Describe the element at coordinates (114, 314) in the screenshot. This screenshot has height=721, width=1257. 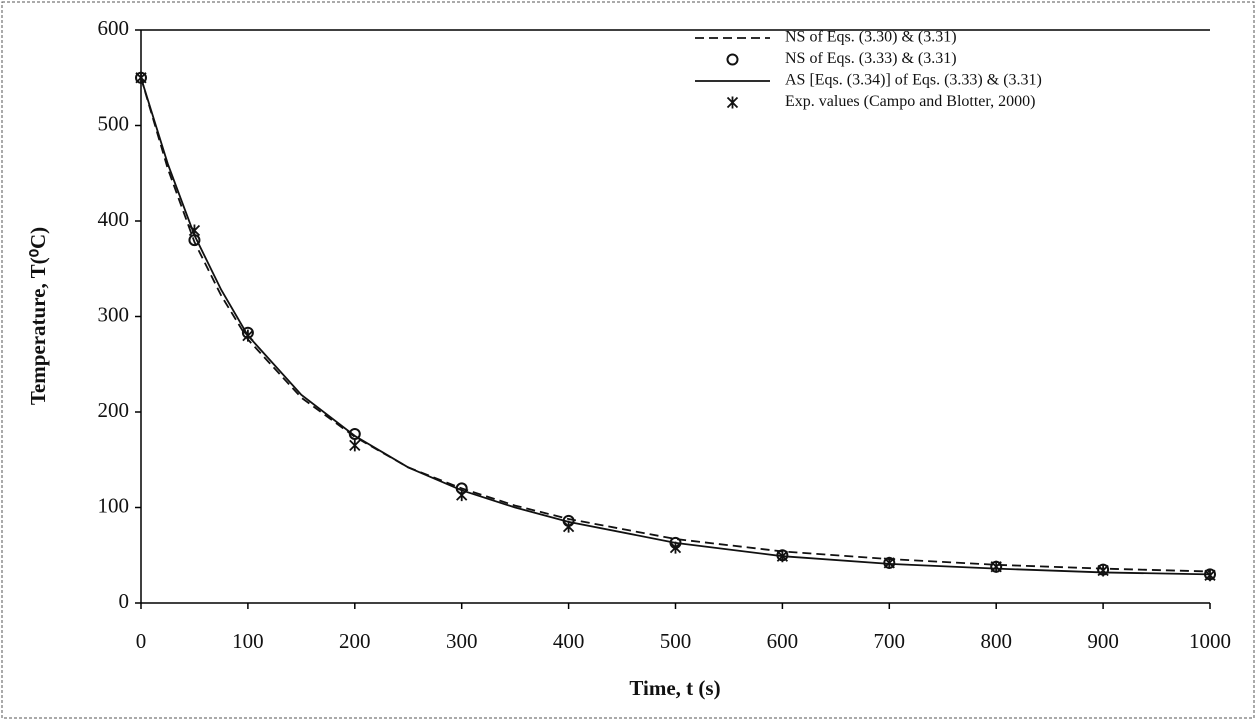
I see `y-tick-label: 300` at that location.